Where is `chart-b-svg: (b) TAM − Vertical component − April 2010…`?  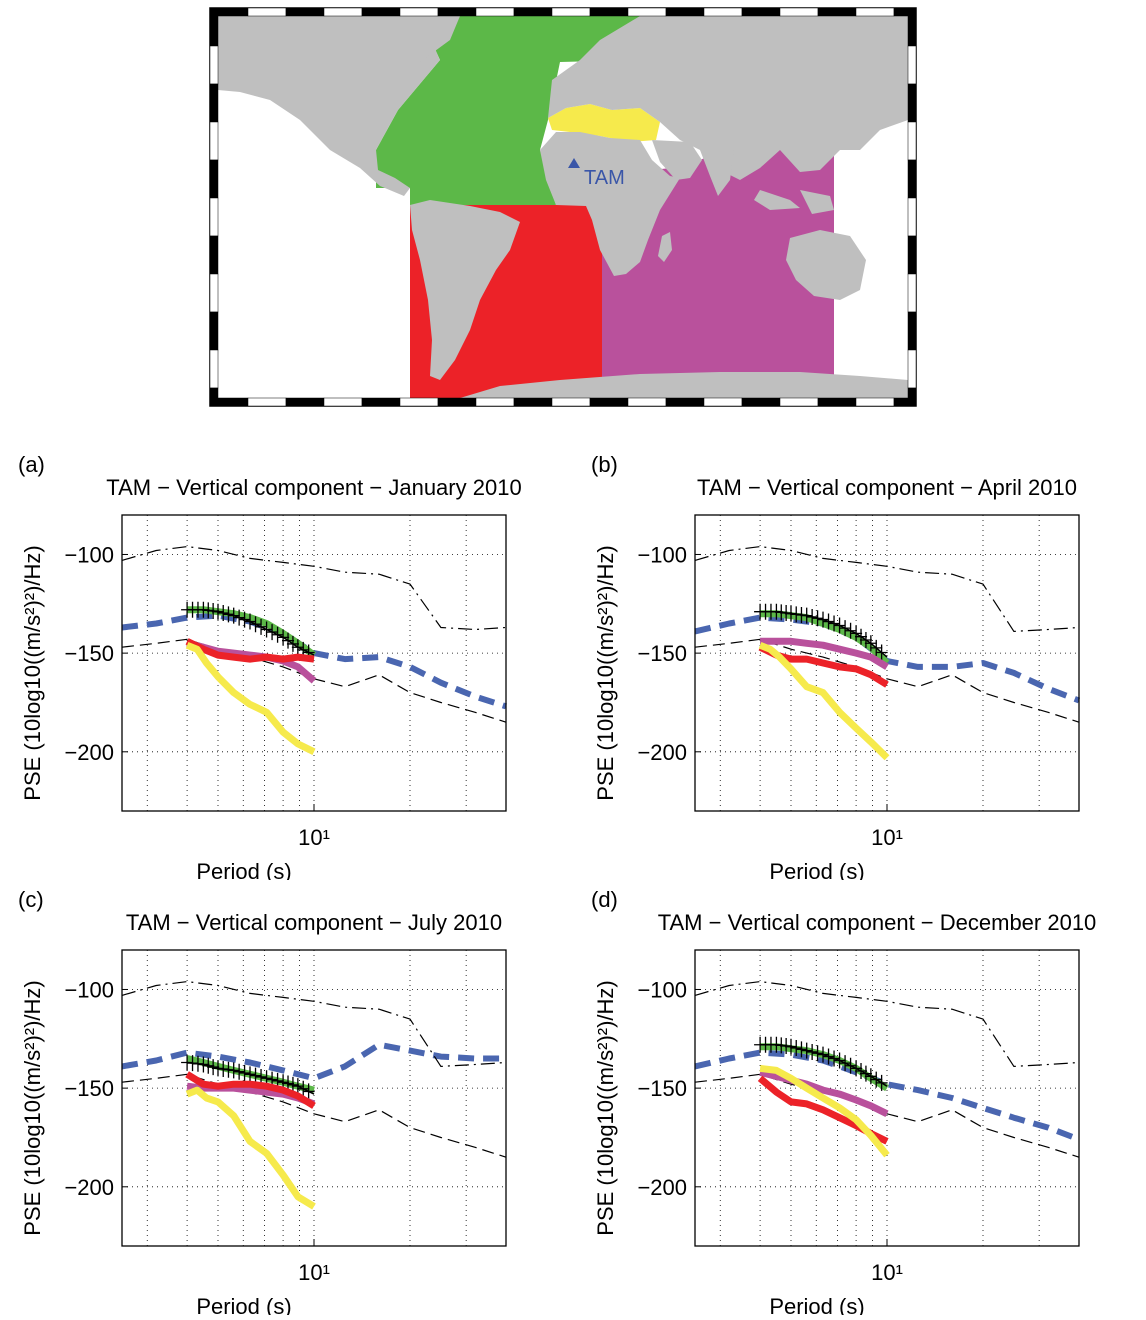
chart-b-svg: (b) TAM − Vertical component − April 2010… is located at coordinates (836, 668).